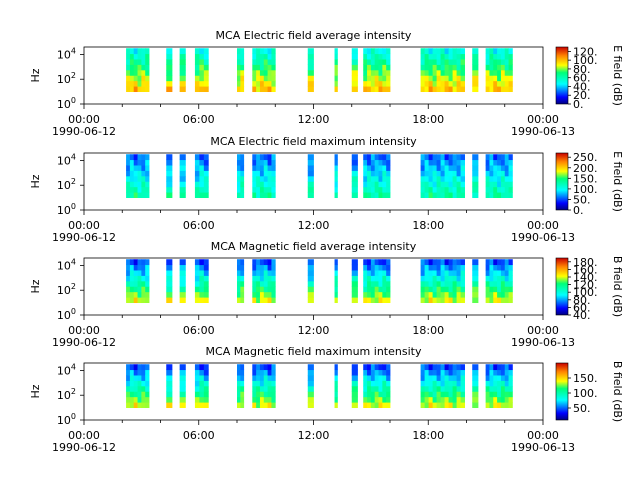  Describe the element at coordinates (578, 104) in the screenshot. I see `colorbar-tick-label: 0.` at that location.